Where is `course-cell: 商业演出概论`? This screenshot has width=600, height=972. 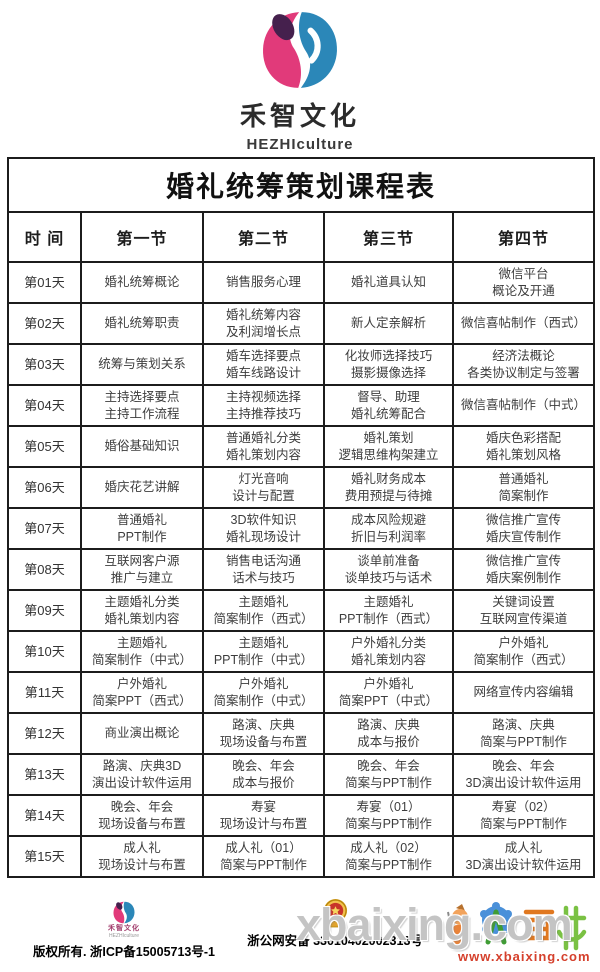
course-cell: 商业演出概论 is located at coordinates (142, 733).